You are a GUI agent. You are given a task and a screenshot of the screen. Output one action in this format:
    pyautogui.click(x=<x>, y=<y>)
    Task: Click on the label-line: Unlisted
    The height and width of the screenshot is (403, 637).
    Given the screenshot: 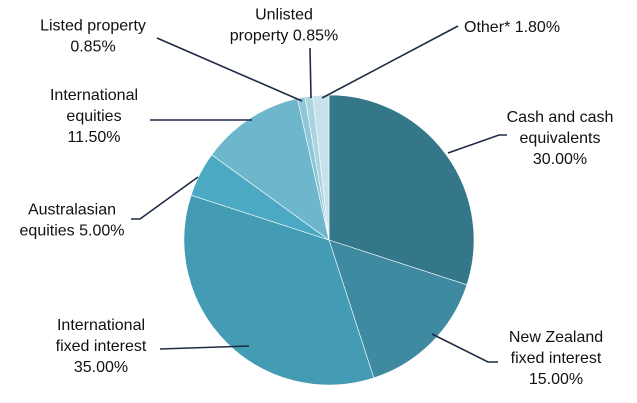 What is the action you would take?
    pyautogui.click(x=284, y=15)
    